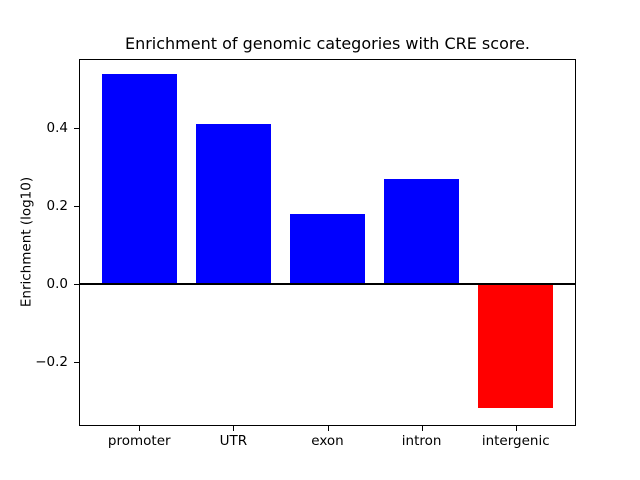 The image size is (640, 480). Describe the element at coordinates (421, 441) in the screenshot. I see `x-tick-label-intron: intron` at that location.